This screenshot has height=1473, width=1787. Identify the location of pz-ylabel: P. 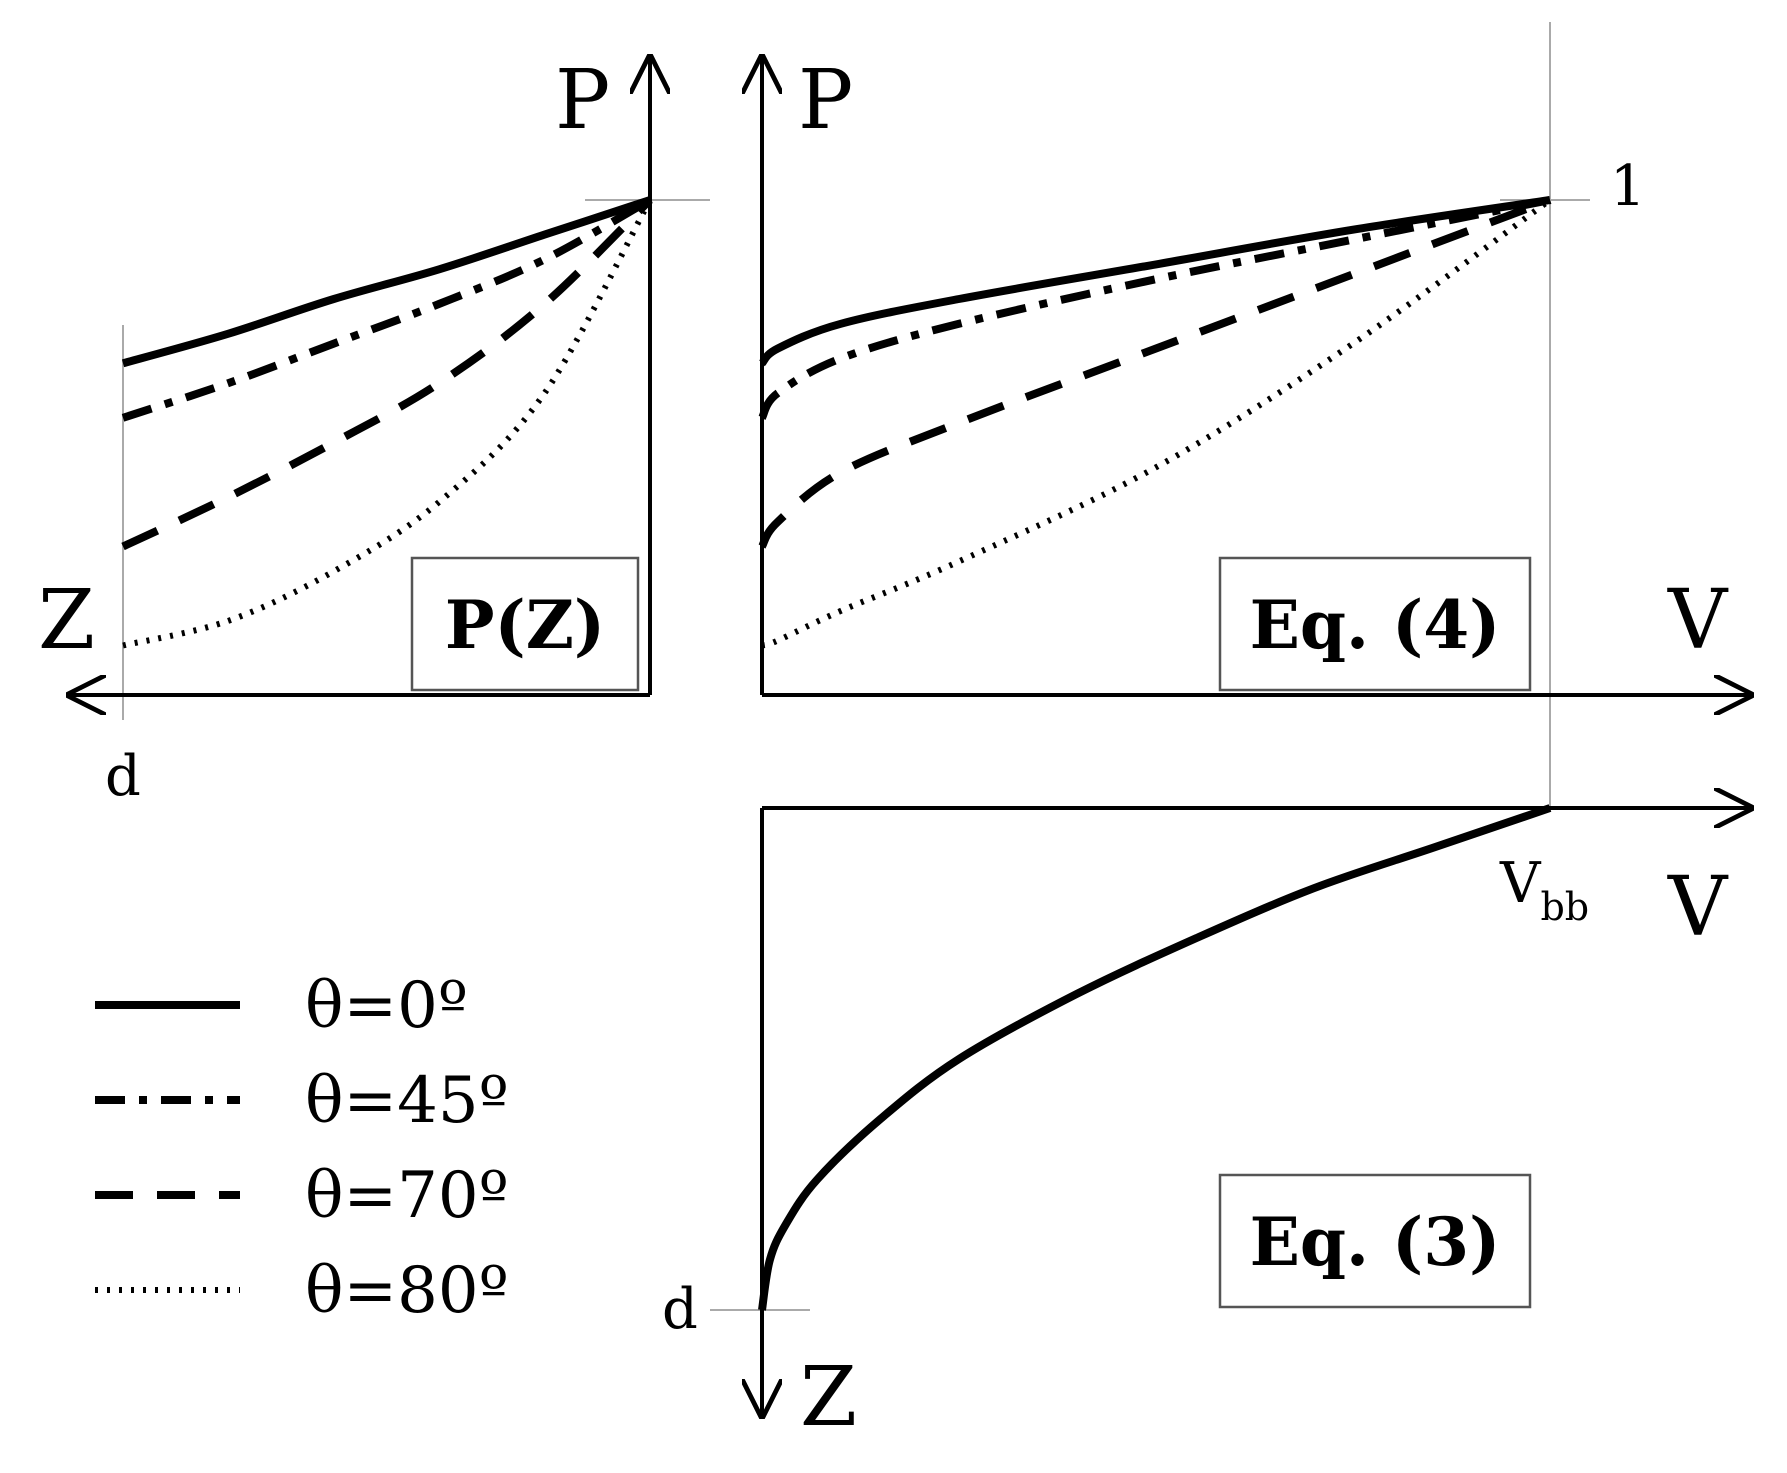
(582, 100).